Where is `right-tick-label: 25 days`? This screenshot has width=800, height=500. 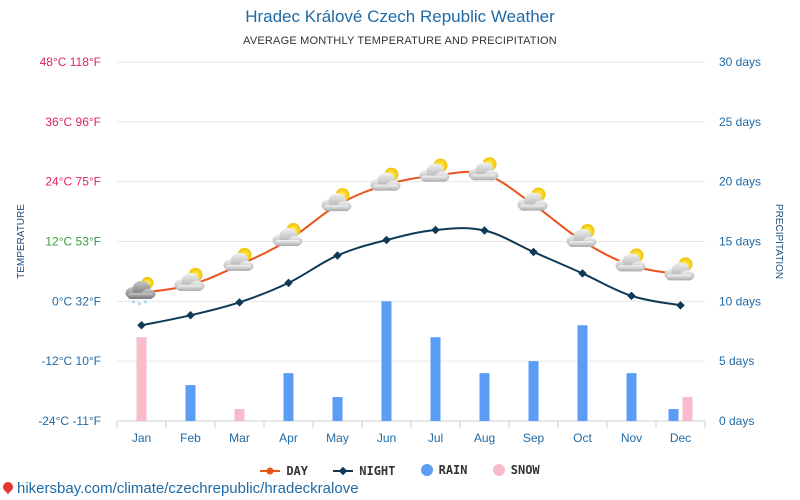
right-tick-label: 25 days is located at coordinates (740, 122).